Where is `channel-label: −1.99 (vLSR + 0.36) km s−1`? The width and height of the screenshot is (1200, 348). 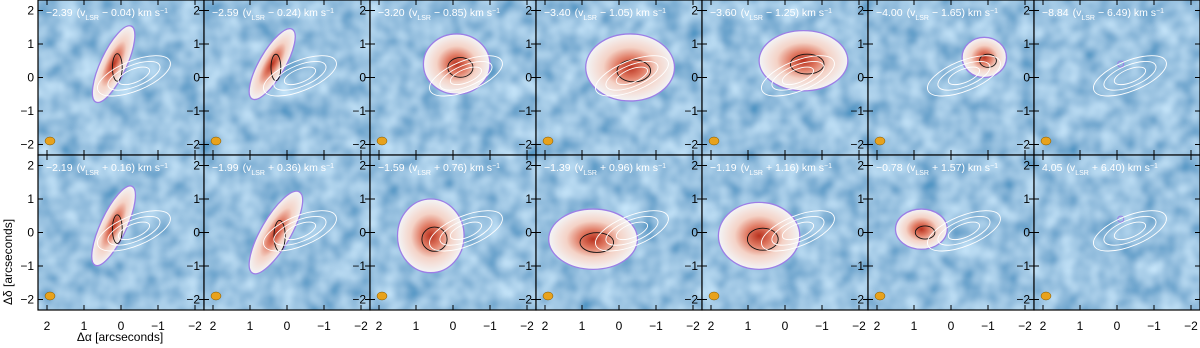
channel-label: −1.99 (vLSR + 0.36) km s−1 is located at coordinates (273, 169).